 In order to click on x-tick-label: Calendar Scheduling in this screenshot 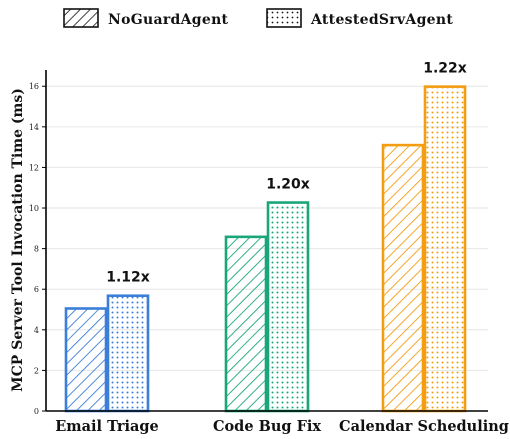, I will do `click(424, 426)`.